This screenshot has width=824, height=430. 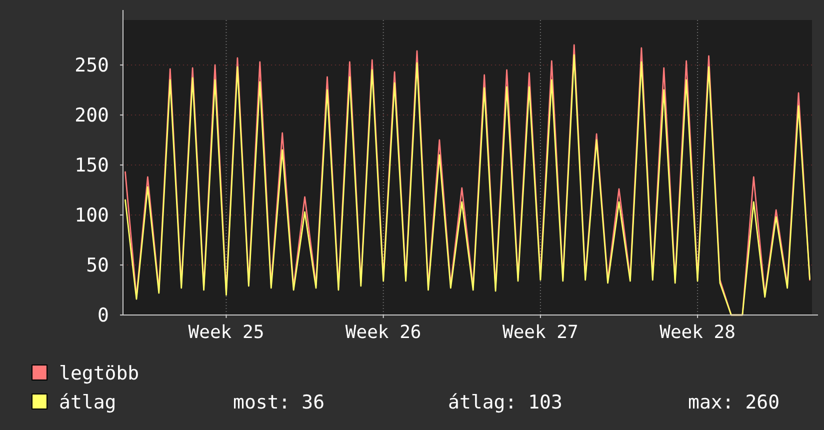 I want to click on x-tick-label: Week 27, so click(x=540, y=332).